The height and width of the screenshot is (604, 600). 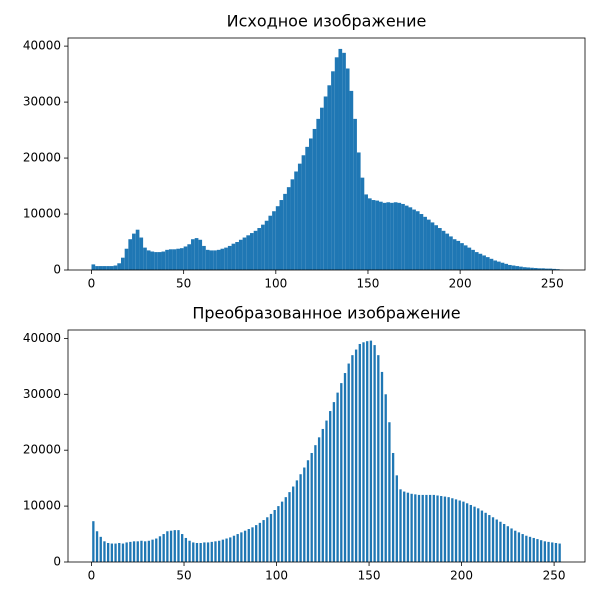 What do you see at coordinates (276, 576) in the screenshot?
I see `x-tick-label: 100` at bounding box center [276, 576].